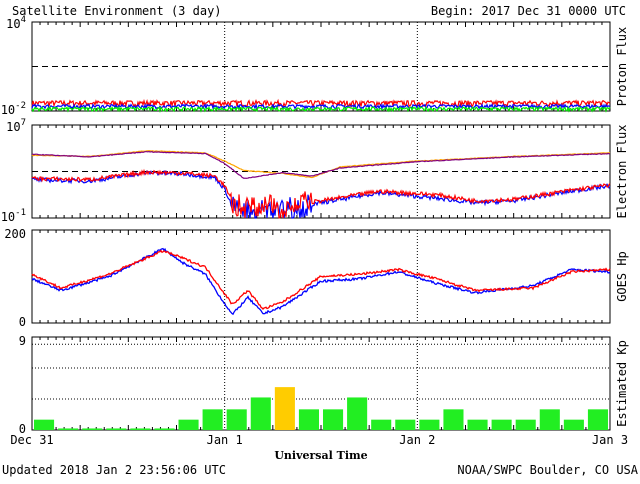 This screenshot has height=484, width=640. Describe the element at coordinates (22, 322) in the screenshot. I see `hp-tick-bottom: 0` at that location.